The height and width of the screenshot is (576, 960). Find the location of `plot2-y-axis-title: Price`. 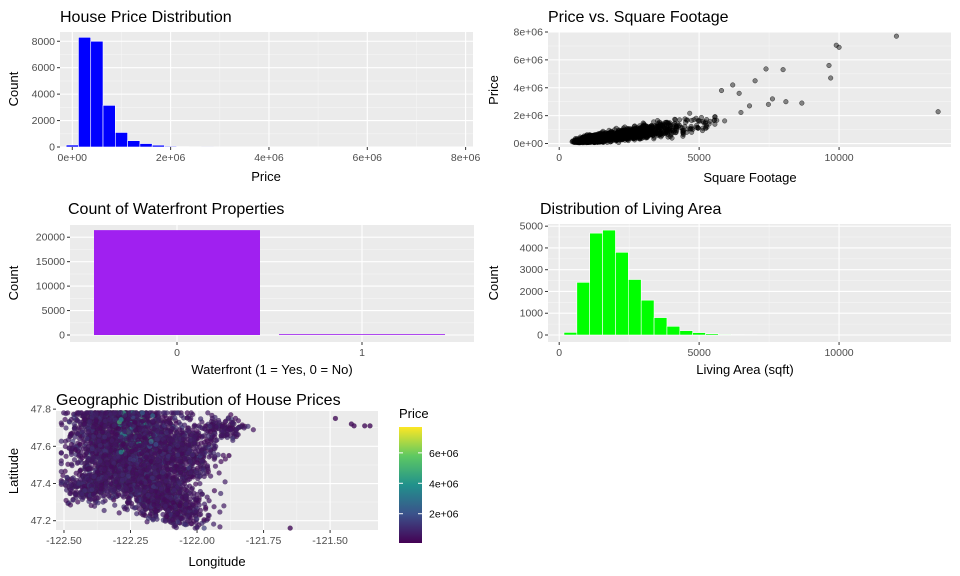

plot2-y-axis-title: Price is located at coordinates (493, 90).